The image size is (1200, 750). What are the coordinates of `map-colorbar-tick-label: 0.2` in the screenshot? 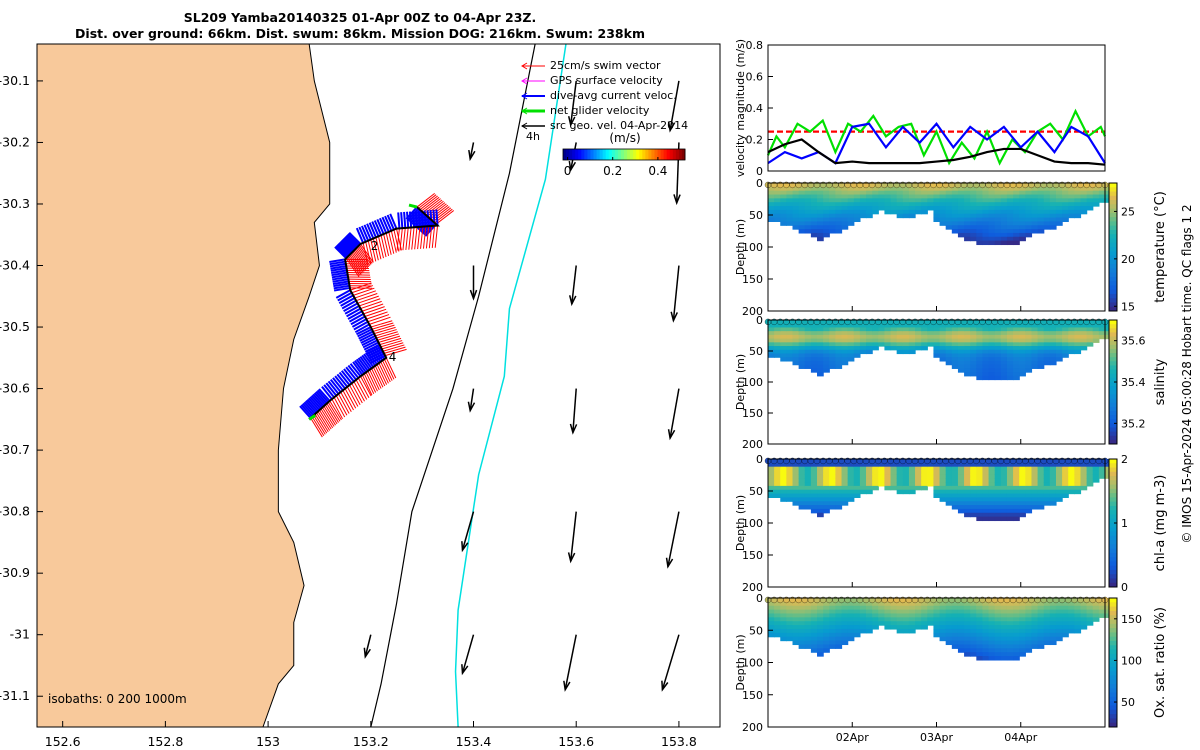 It's located at (612, 171).